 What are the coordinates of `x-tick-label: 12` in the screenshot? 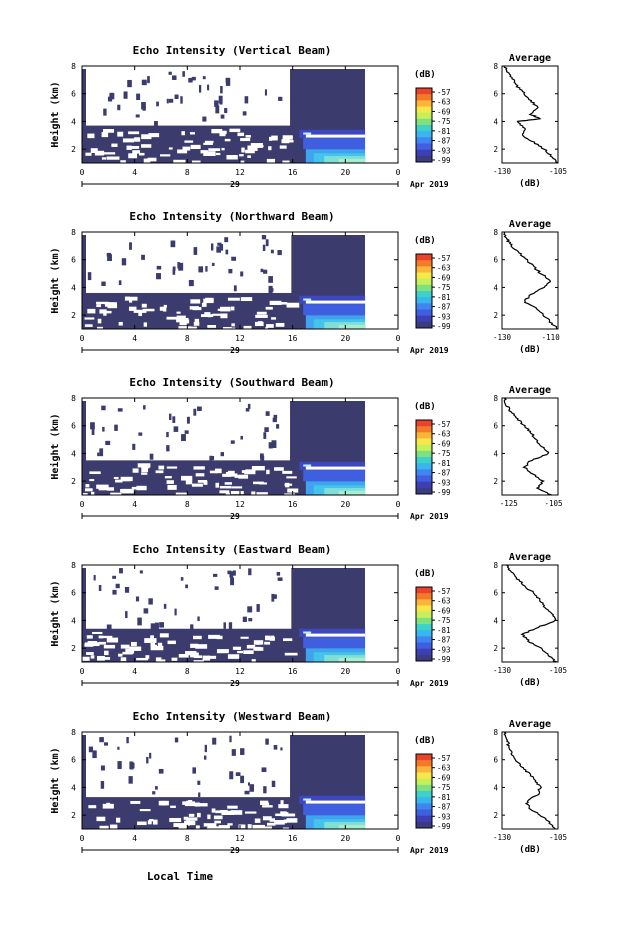 It's located at (240, 671).